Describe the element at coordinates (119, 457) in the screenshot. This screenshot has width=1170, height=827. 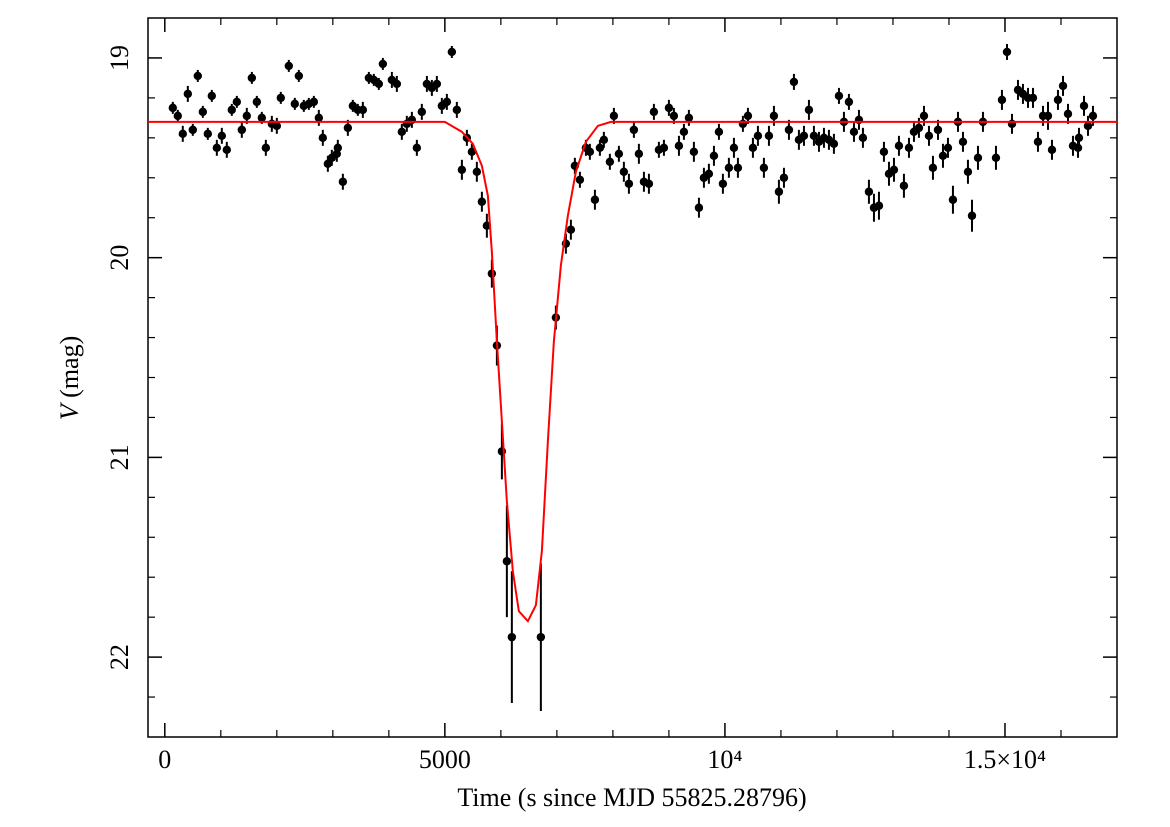
I see `y-tick-label: 21` at that location.